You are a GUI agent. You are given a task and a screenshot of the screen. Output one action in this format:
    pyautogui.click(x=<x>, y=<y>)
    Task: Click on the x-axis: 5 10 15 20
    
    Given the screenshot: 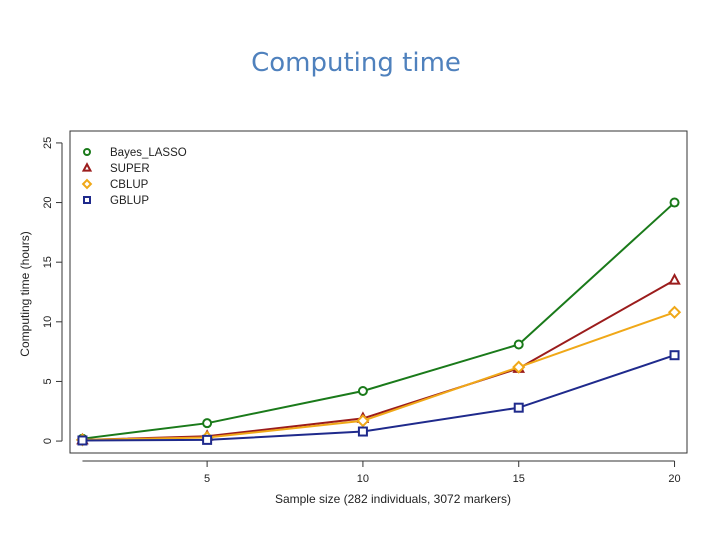 What is the action you would take?
    pyautogui.click(x=381, y=472)
    